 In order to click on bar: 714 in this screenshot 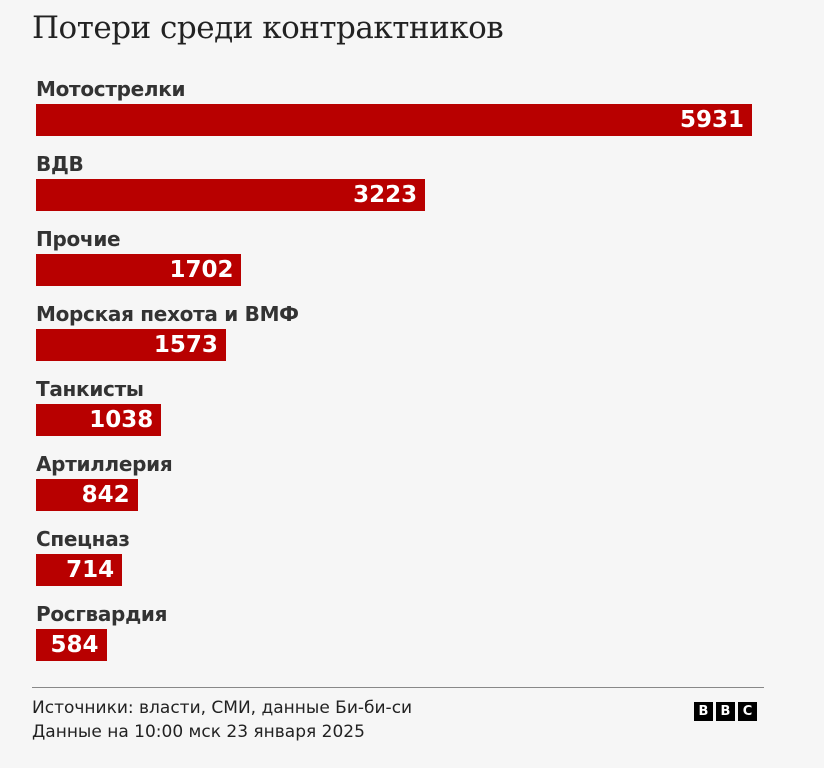, I will do `click(79, 570)`.